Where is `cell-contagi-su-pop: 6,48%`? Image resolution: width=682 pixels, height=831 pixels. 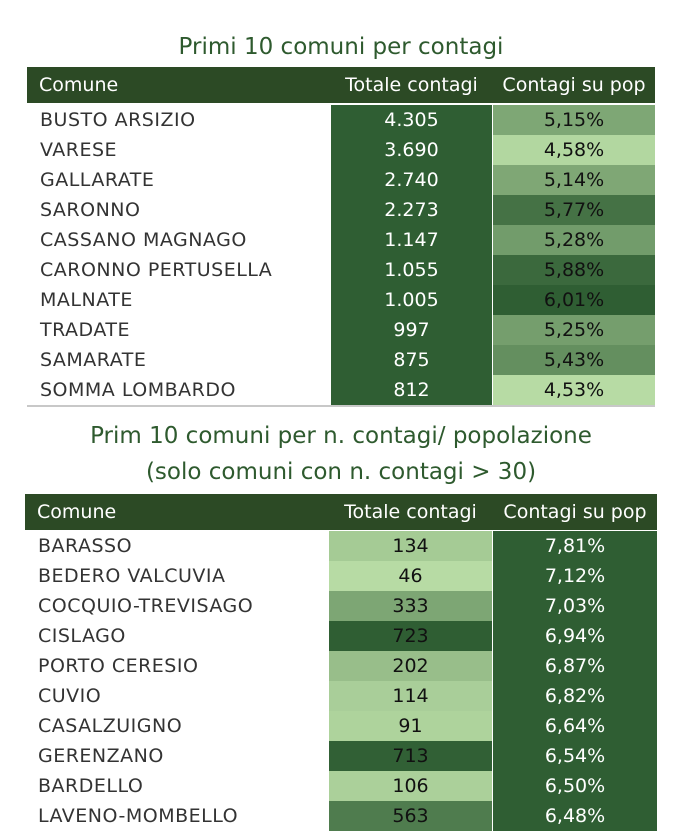
cell-contagi-su-pop: 6,48% is located at coordinates (575, 816).